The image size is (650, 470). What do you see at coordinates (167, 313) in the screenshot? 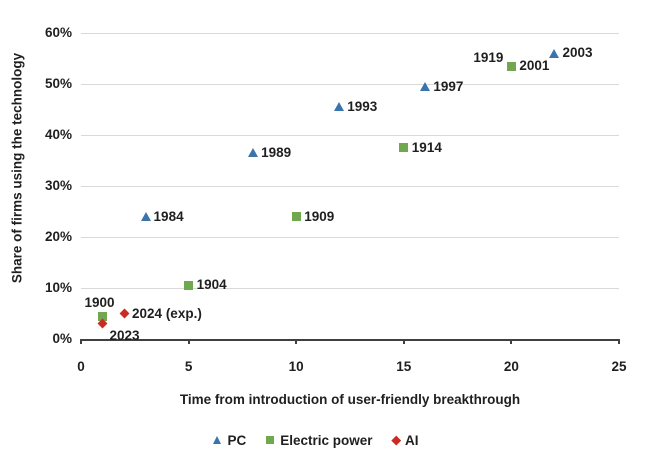
I see `data-point-label: 2024 (exp.)` at bounding box center [167, 313].